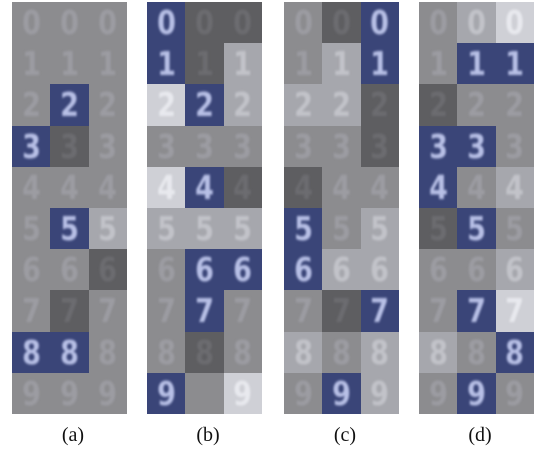  Describe the element at coordinates (345, 435) in the screenshot. I see `panel-caption: (c)` at that location.